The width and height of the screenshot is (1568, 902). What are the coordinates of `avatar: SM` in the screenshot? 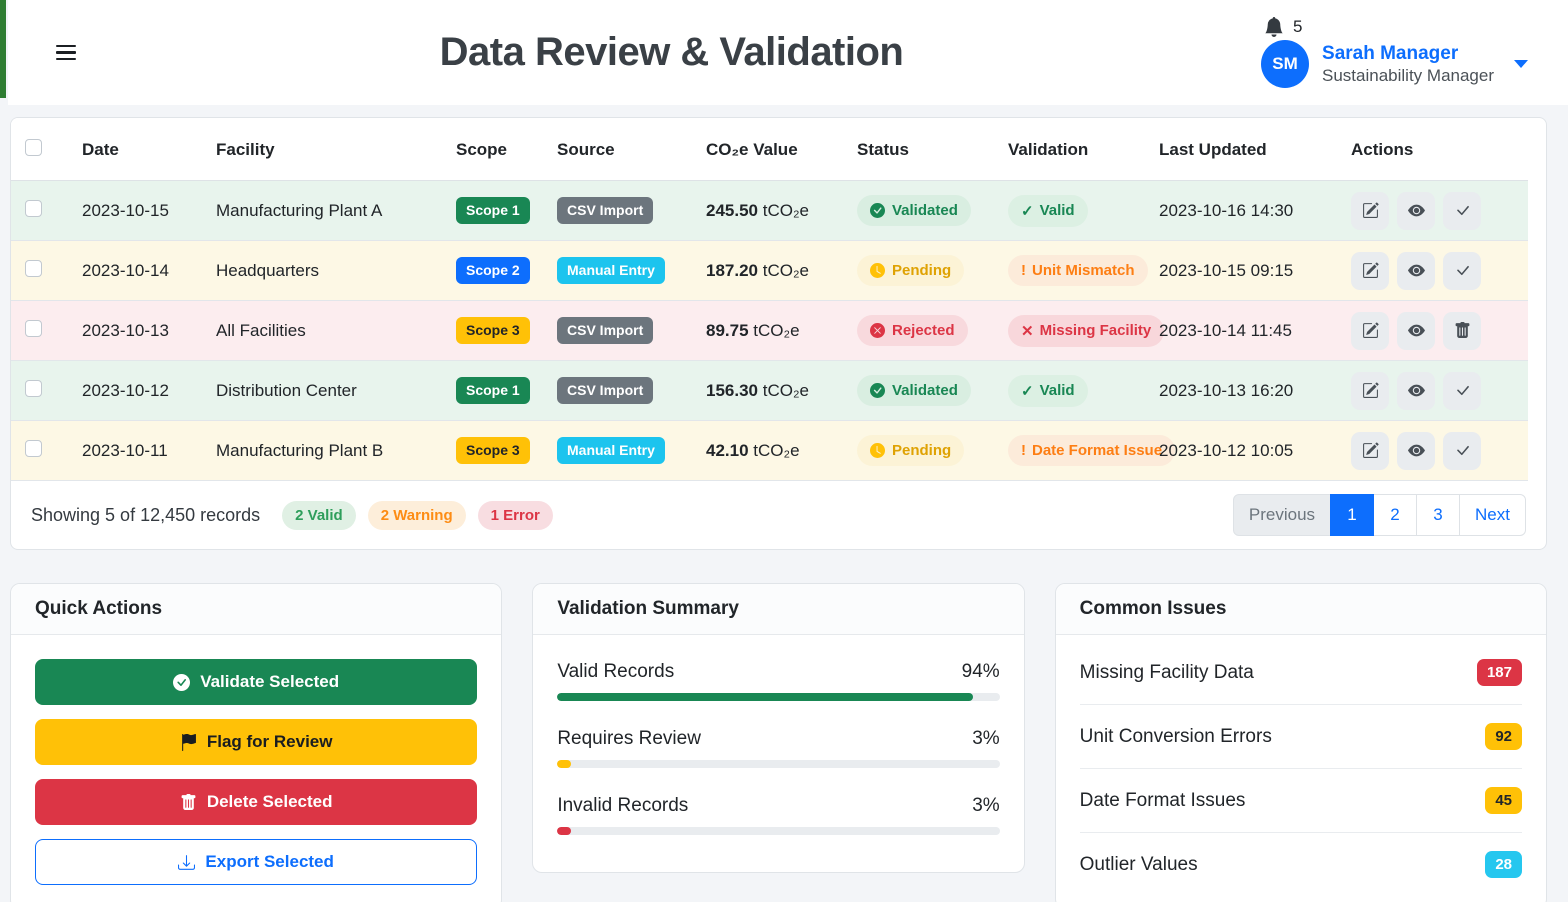 It's located at (1285, 64).